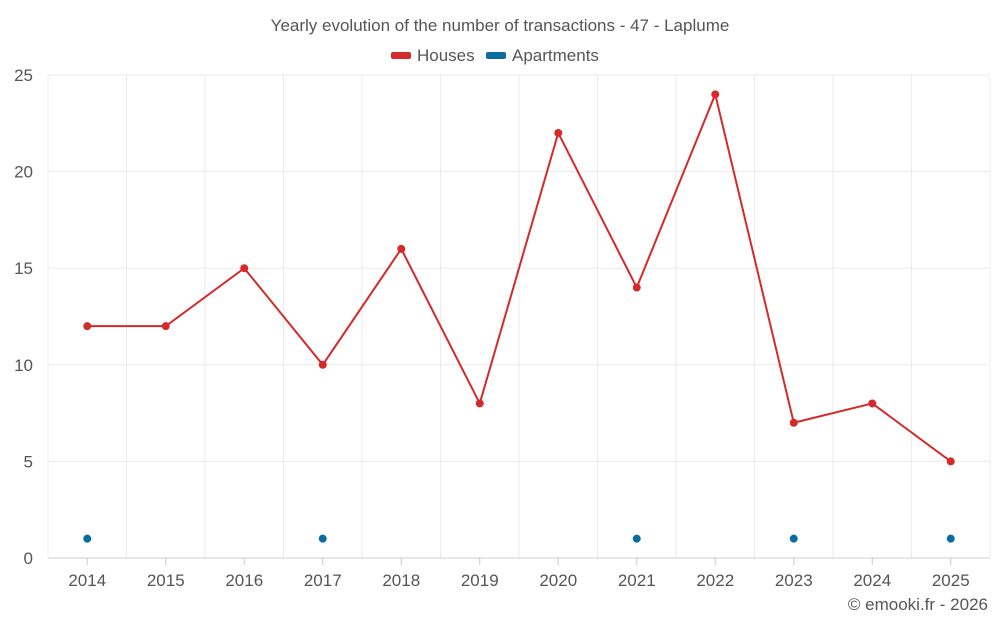 This screenshot has width=1000, height=625. What do you see at coordinates (637, 580) in the screenshot?
I see `x-tick-label: 2021` at bounding box center [637, 580].